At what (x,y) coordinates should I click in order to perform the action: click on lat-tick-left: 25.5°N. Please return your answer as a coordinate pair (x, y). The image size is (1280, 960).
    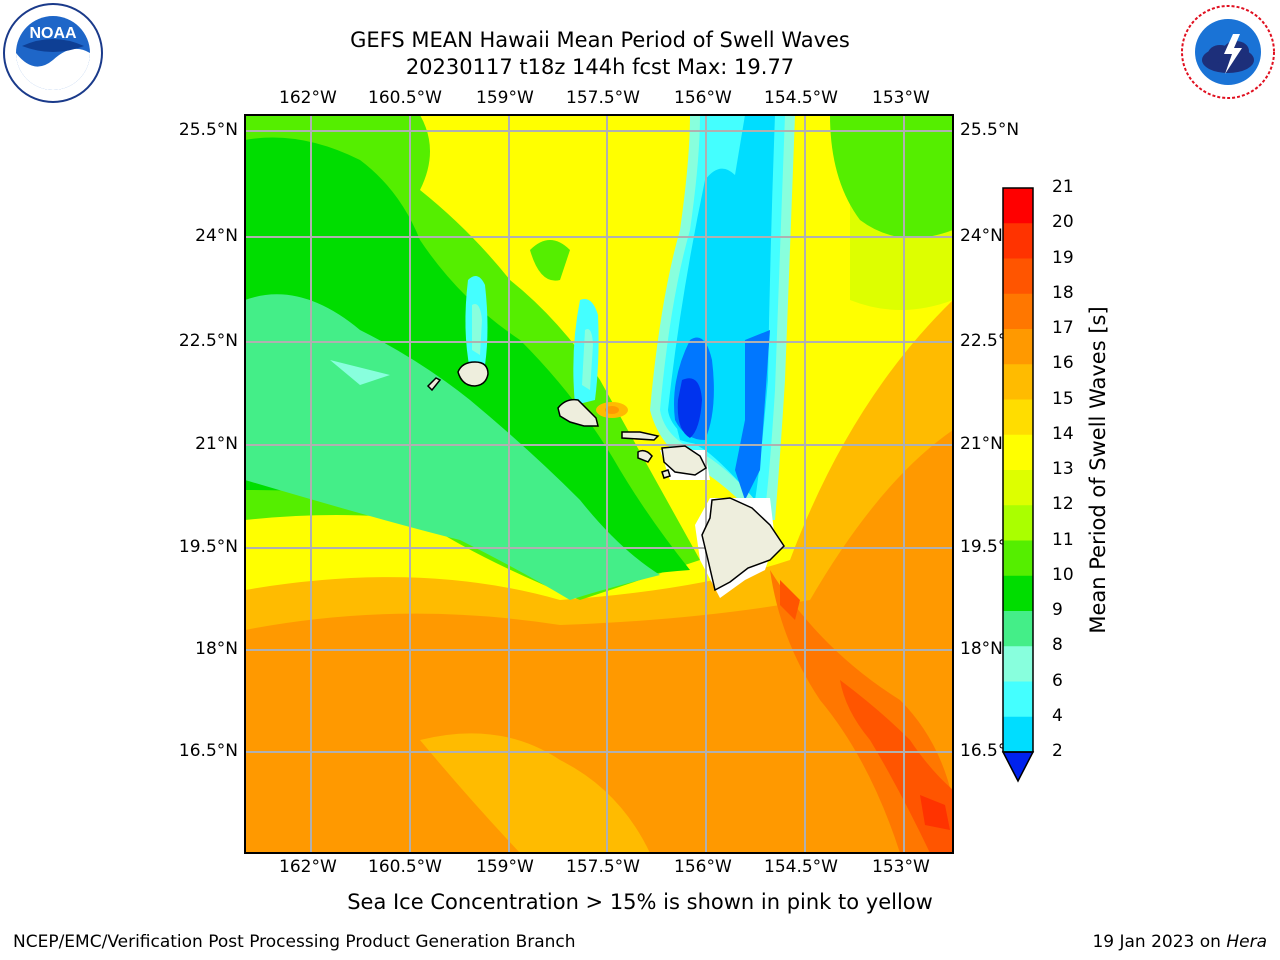
    Looking at the image, I should click on (208, 130).